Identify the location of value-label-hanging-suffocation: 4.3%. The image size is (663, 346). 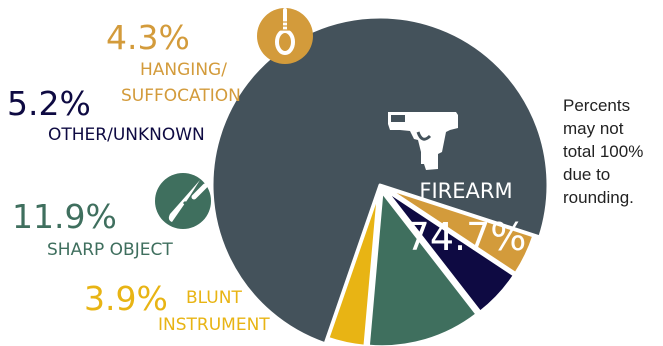
(148, 37).